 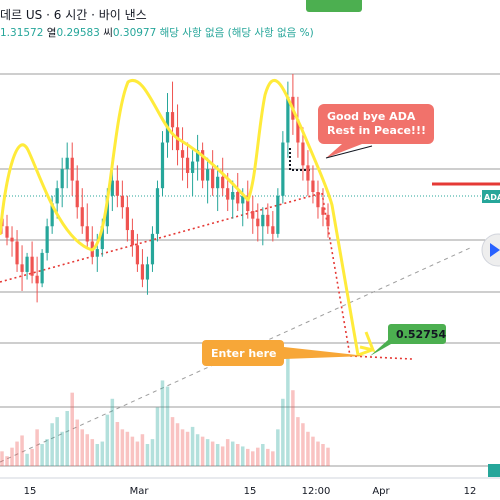 What do you see at coordinates (236, 33) in the screenshot?
I see `change-notice: 해당 사항 없음 (해당 사항 없음 %)` at bounding box center [236, 33].